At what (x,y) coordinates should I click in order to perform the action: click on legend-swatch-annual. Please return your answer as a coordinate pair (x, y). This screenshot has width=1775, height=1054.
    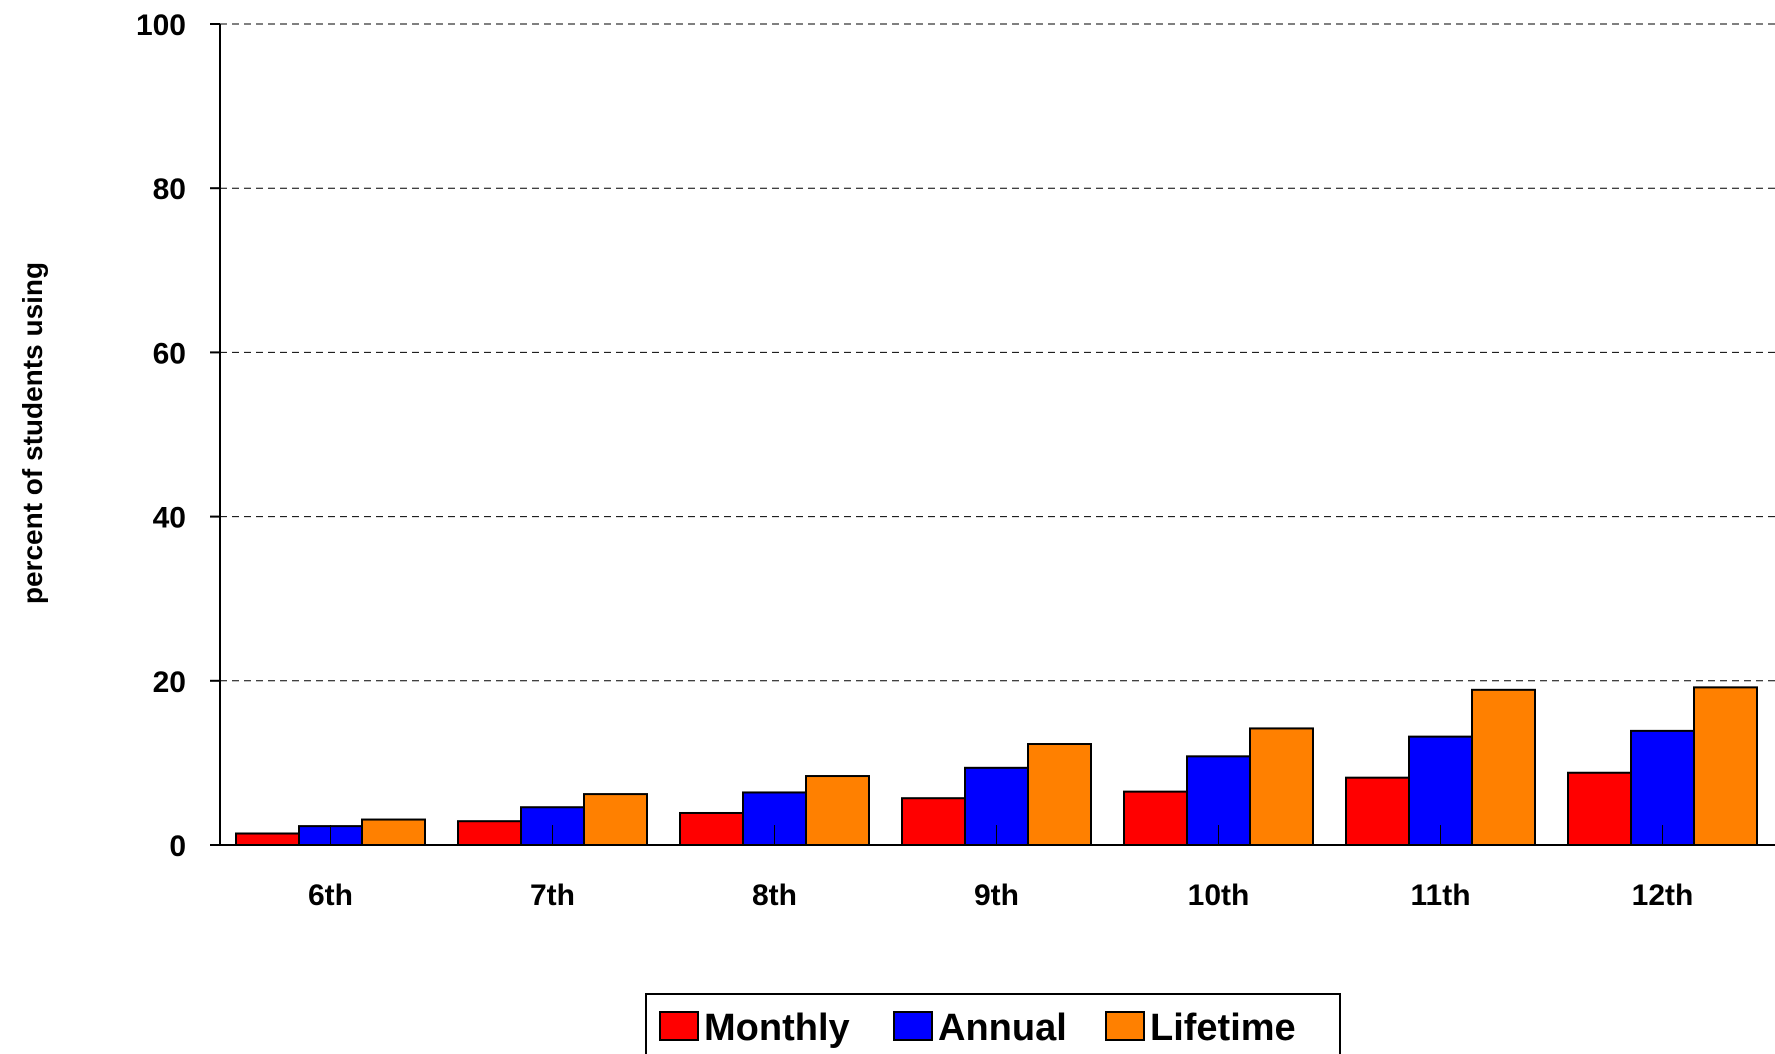
    Looking at the image, I should click on (913, 1026).